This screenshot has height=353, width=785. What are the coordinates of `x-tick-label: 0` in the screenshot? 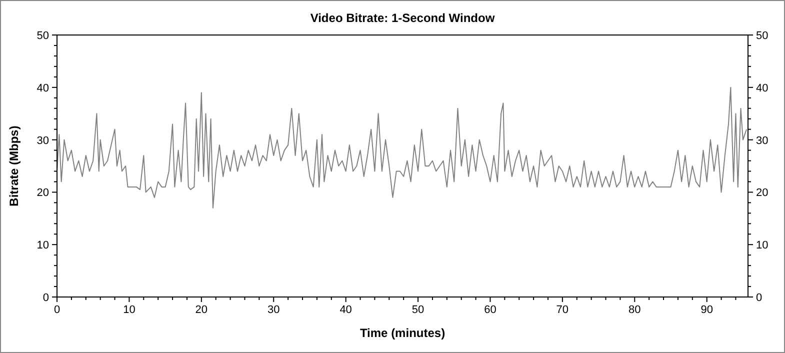 It's located at (57, 310).